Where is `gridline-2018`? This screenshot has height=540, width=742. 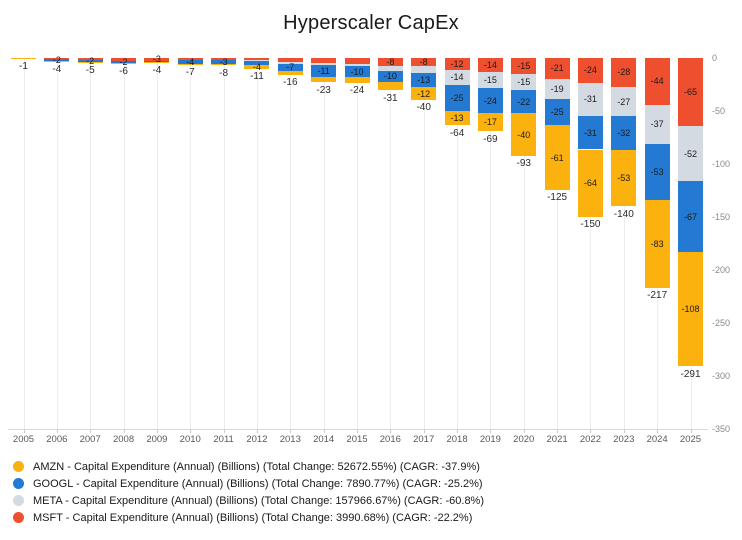 gridline-2018 is located at coordinates (458, 243).